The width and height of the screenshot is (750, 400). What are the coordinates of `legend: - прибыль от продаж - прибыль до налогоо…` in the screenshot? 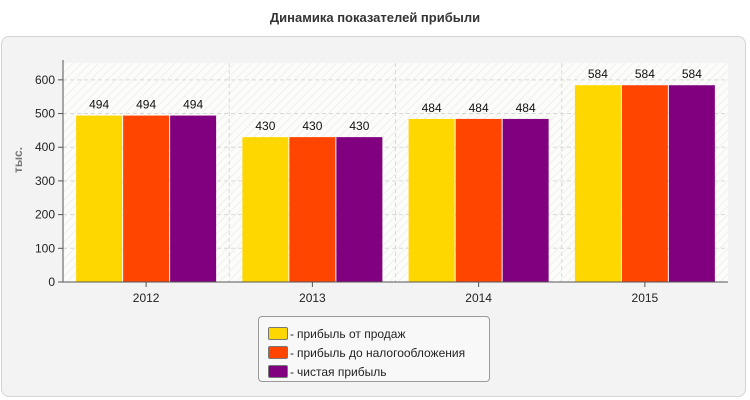 It's located at (374, 349).